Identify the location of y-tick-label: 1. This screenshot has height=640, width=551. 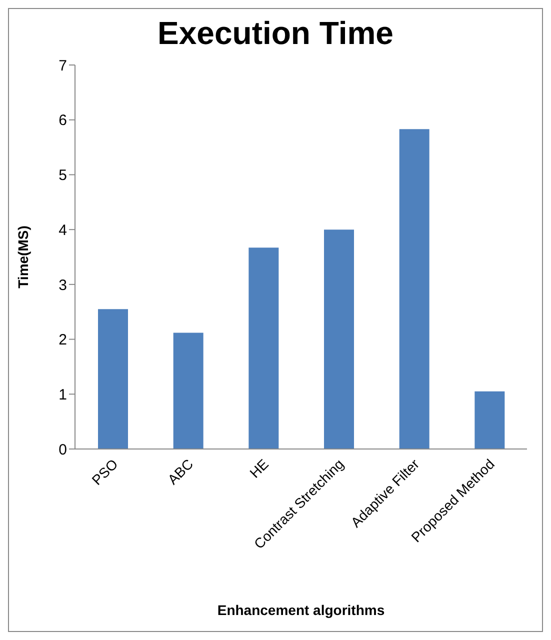
(62, 395).